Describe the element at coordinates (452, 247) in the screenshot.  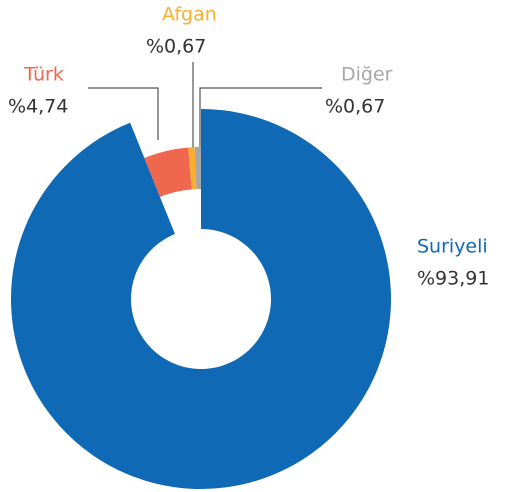
I see `slice-label: Suriyeli` at that location.